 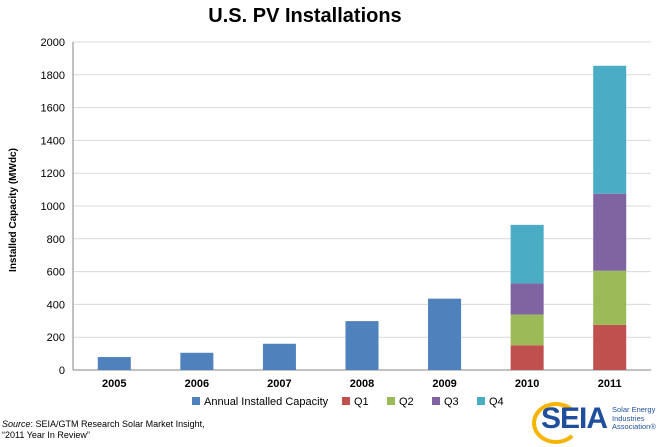 I want to click on x-tick-label: 2008, so click(x=362, y=384).